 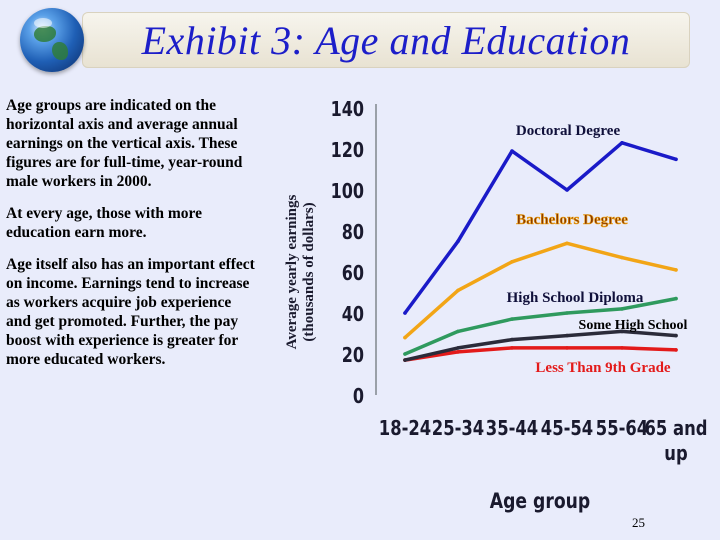 I want to click on page-title: Exhibit 3: Age and Education, so click(x=386, y=40).